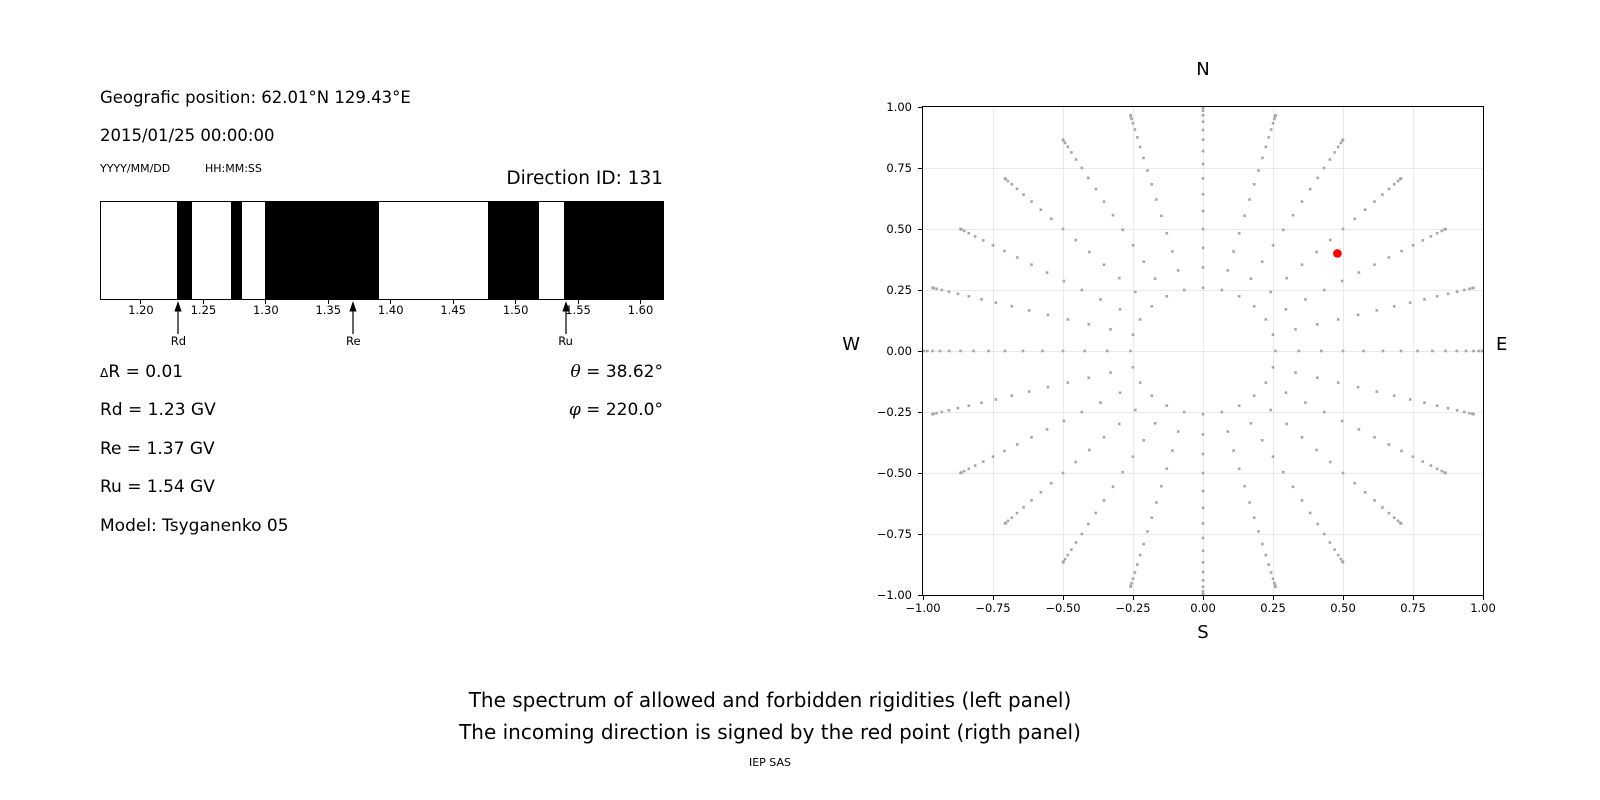  I want to click on compass-west-label: W, so click(851, 344).